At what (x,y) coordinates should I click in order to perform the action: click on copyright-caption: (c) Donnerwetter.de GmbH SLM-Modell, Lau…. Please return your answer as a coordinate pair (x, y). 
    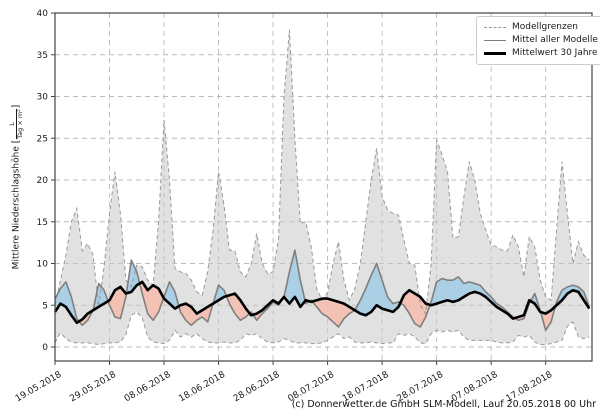
    Looking at the image, I should click on (443, 404).